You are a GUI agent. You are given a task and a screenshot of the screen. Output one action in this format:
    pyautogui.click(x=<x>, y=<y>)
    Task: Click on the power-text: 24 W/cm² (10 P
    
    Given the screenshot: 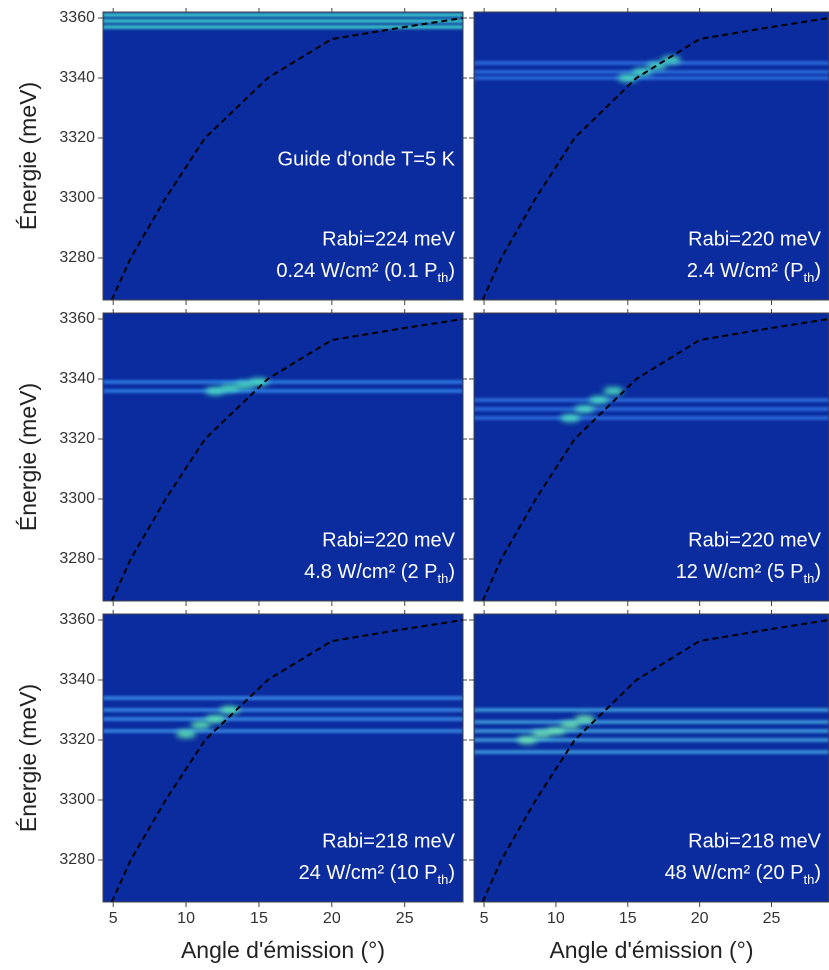 What is the action you would take?
    pyautogui.click(x=368, y=873)
    